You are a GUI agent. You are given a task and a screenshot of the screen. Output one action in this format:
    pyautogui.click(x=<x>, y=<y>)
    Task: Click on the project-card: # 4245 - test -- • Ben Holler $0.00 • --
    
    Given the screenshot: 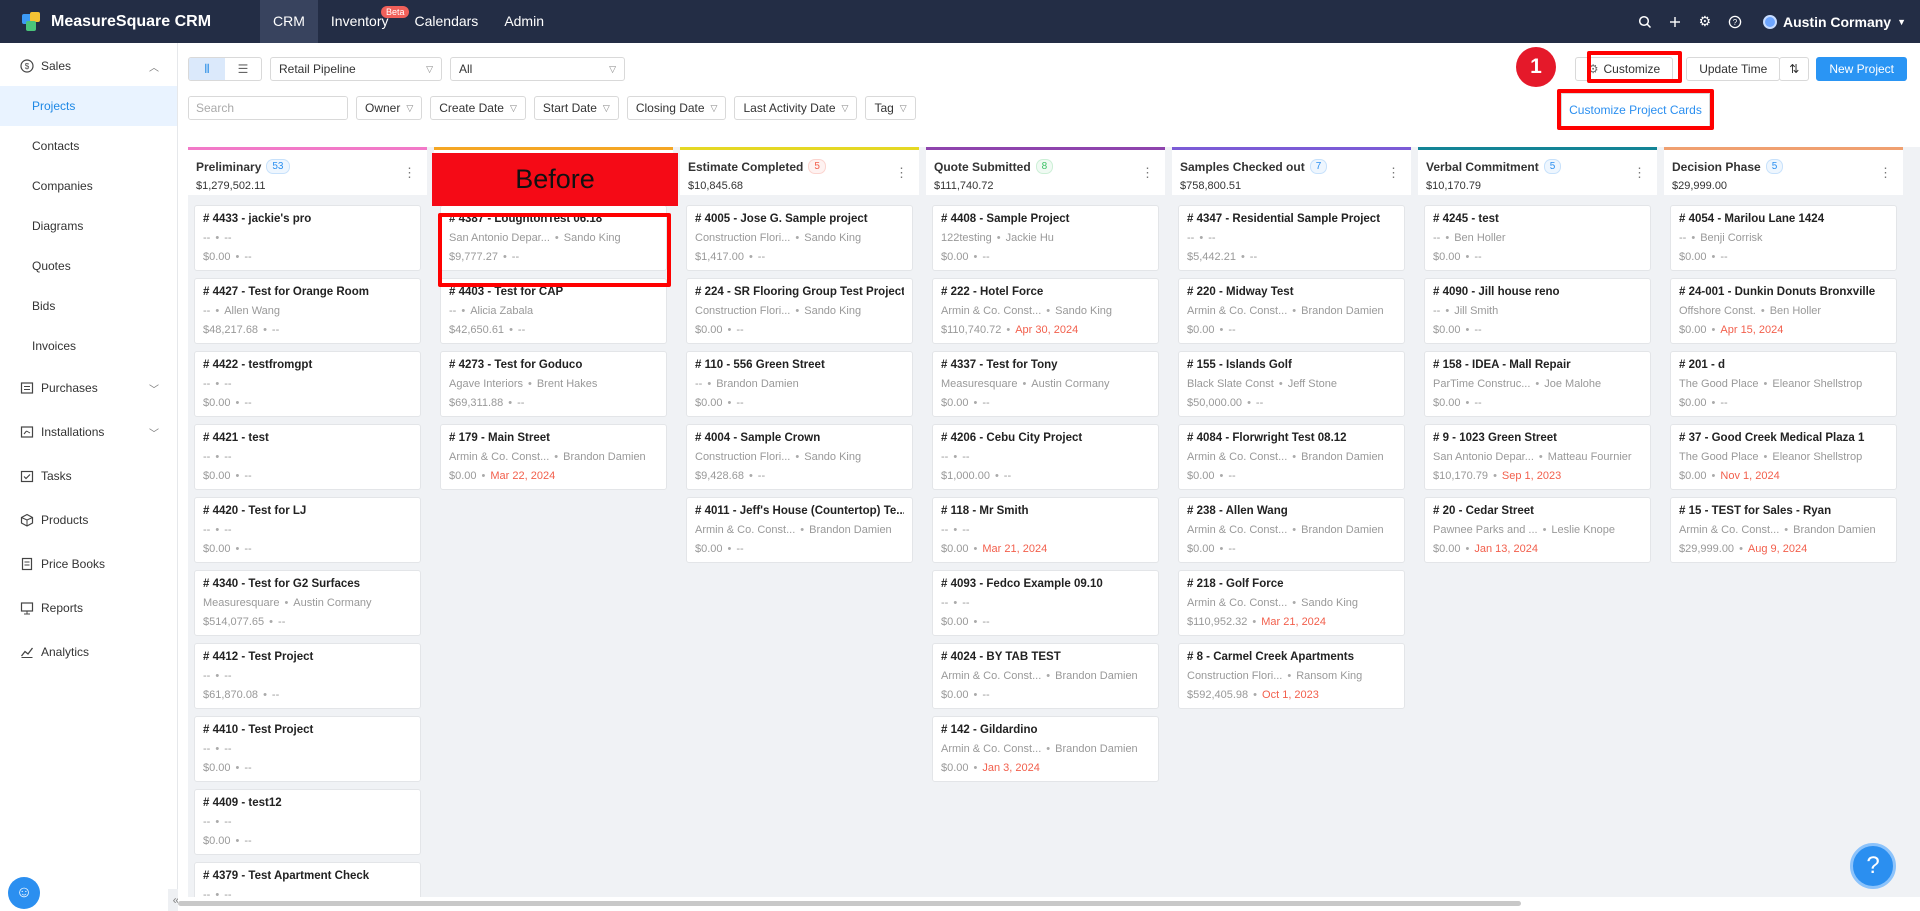 What is the action you would take?
    pyautogui.click(x=1537, y=238)
    